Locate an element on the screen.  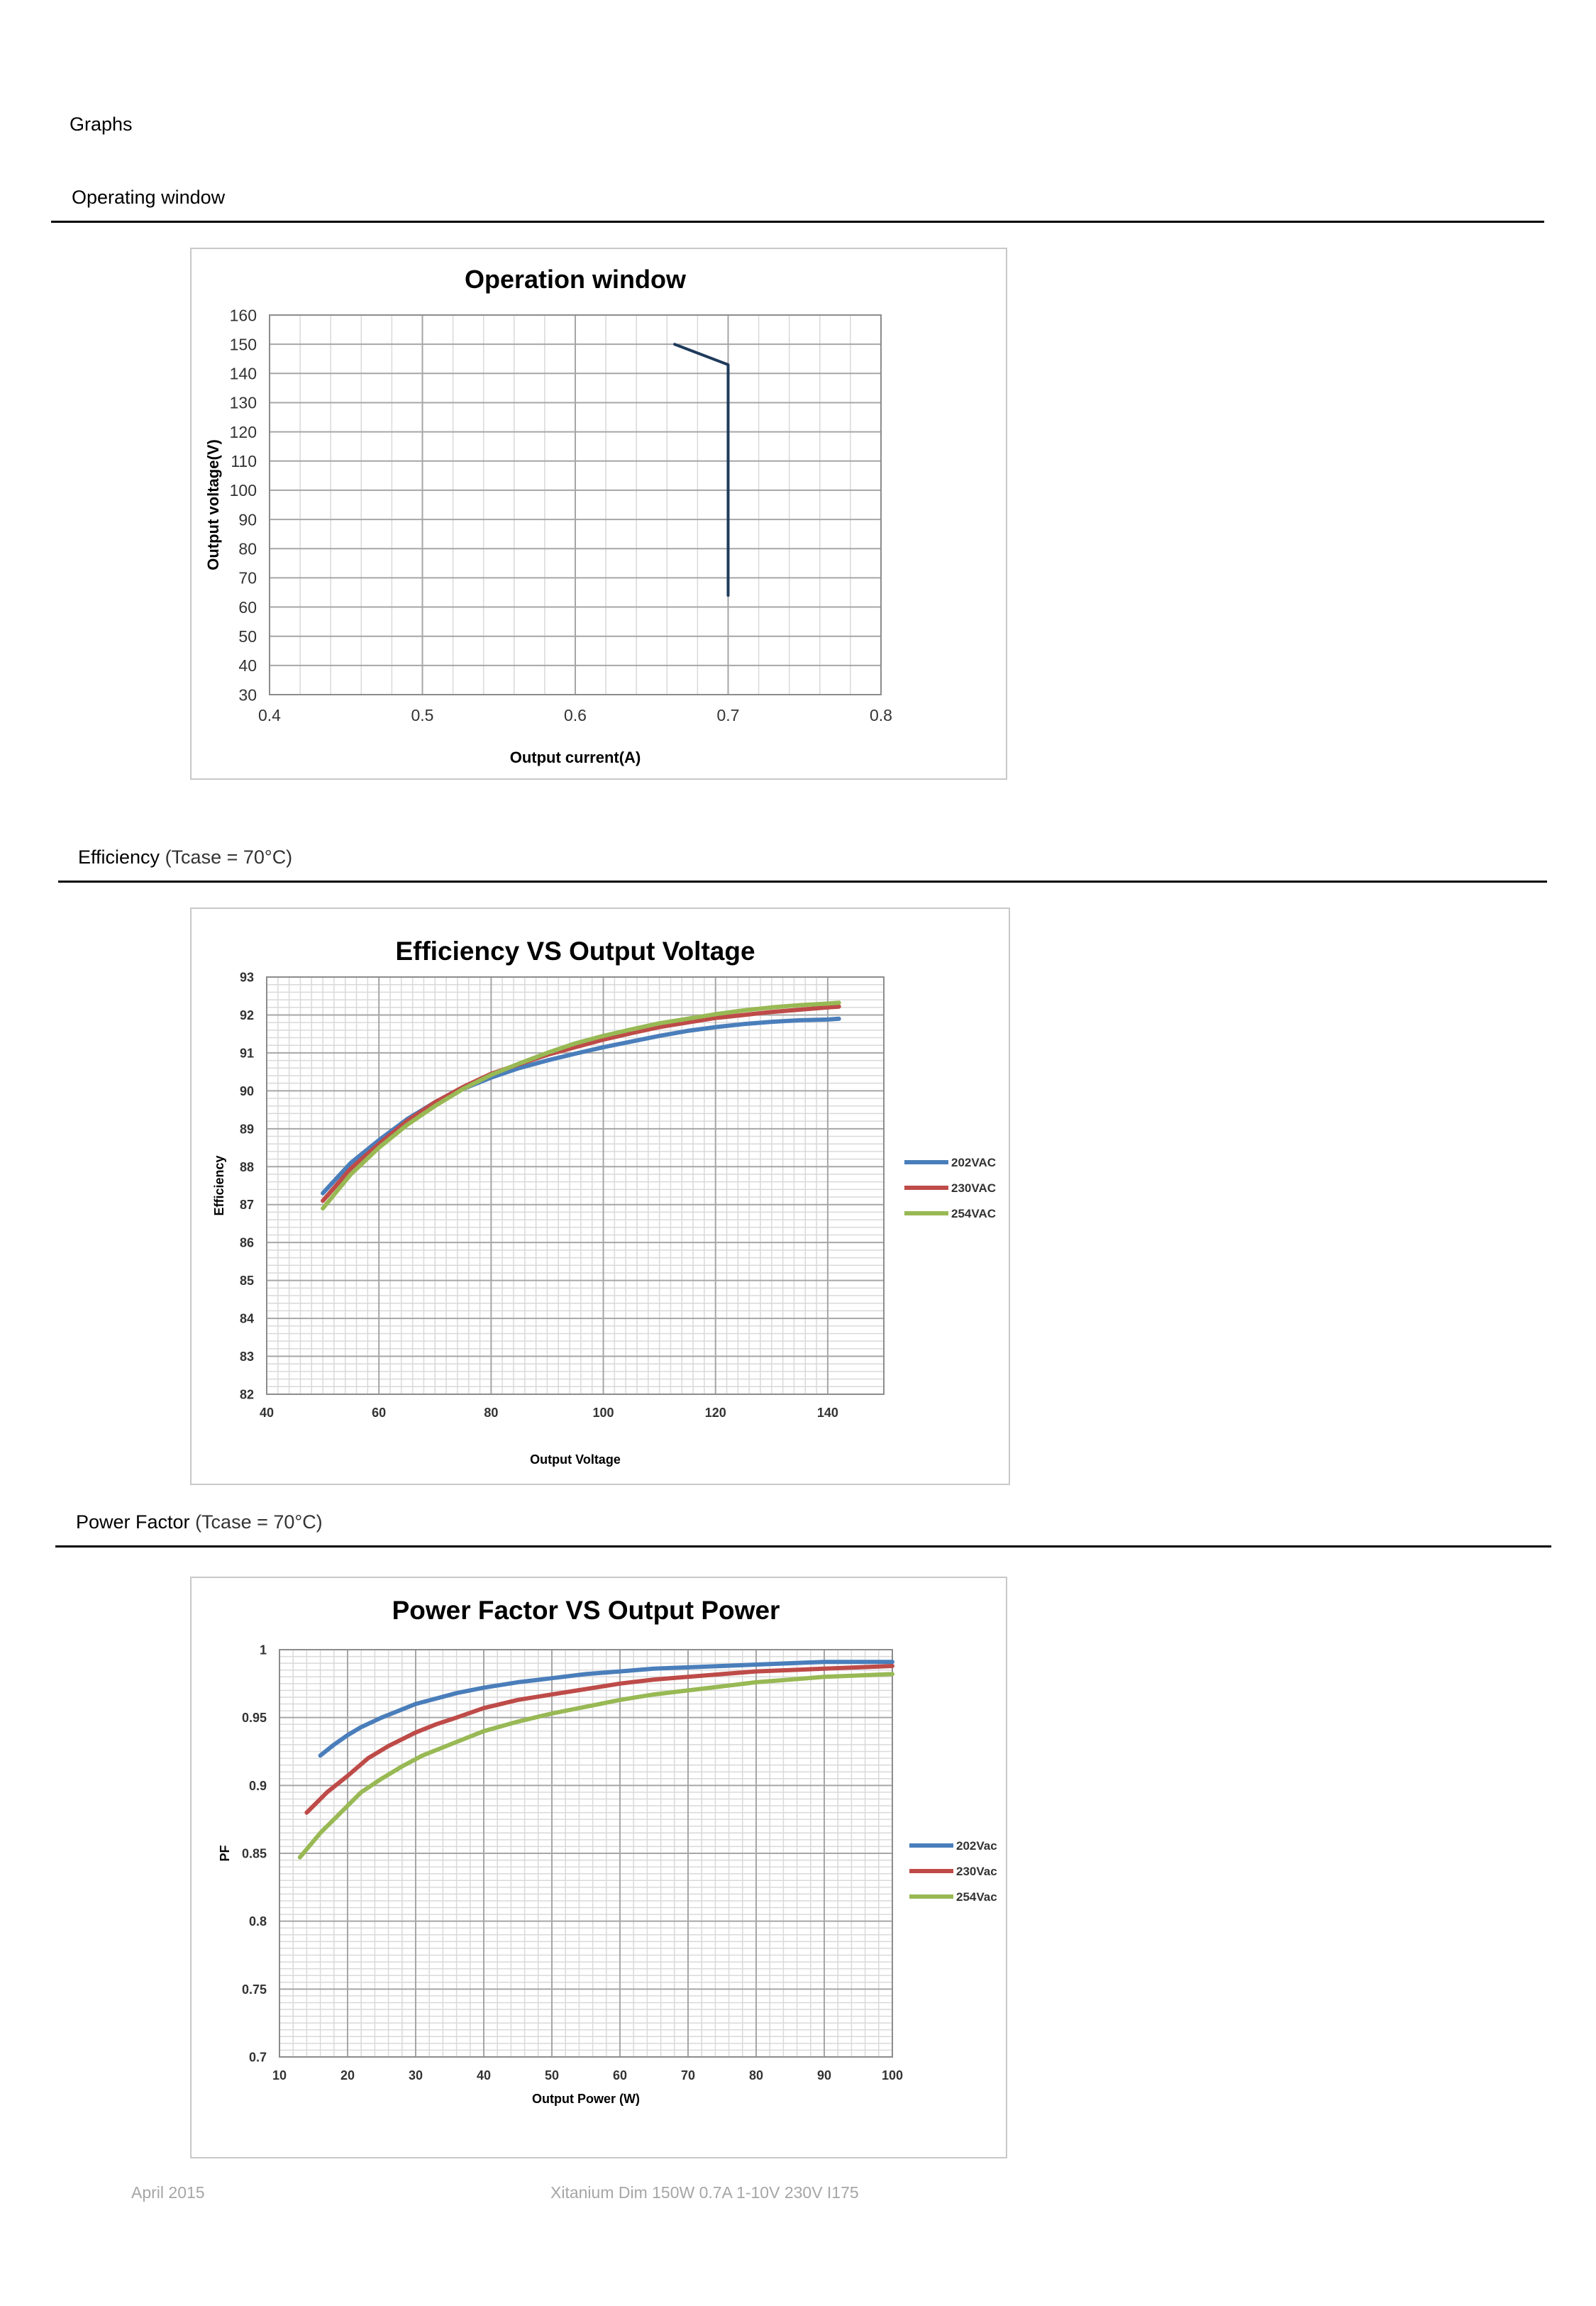
y-tick-label: 1 is located at coordinates (263, 1650).